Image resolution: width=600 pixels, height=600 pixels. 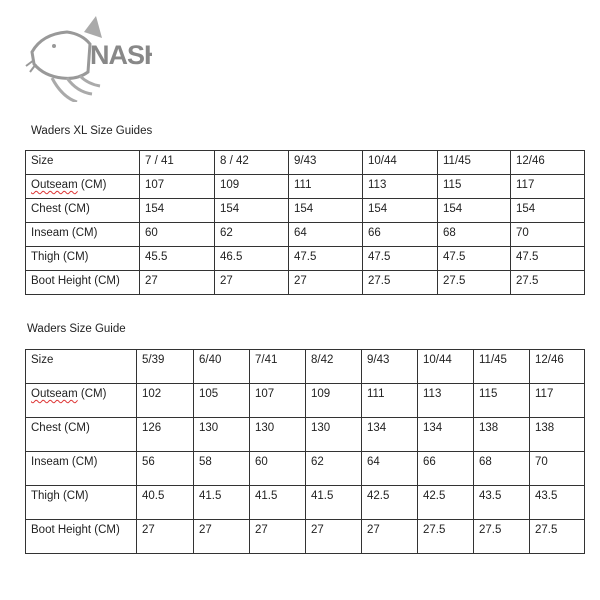 What do you see at coordinates (209, 394) in the screenshot?
I see `cell-text: 105` at bounding box center [209, 394].